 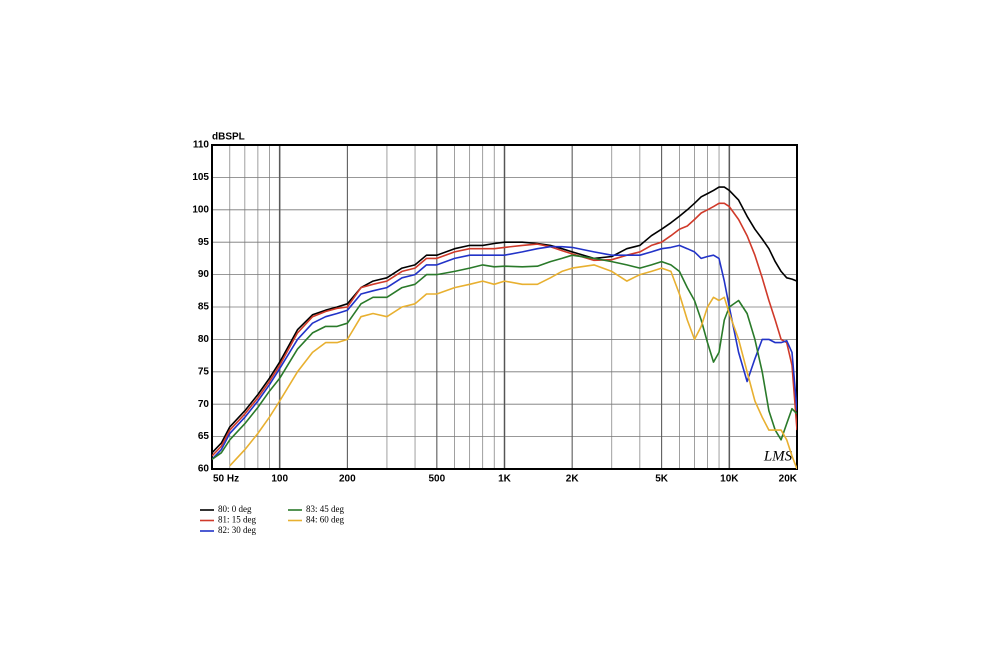 I want to click on legend-label: 81: 15 deg, so click(x=237, y=520).